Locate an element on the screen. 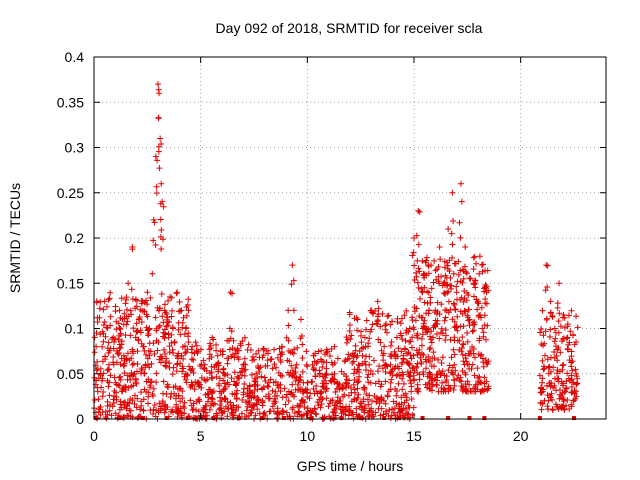 This screenshot has height=480, width=640. y-tick-label: 0.05 is located at coordinates (70, 374).